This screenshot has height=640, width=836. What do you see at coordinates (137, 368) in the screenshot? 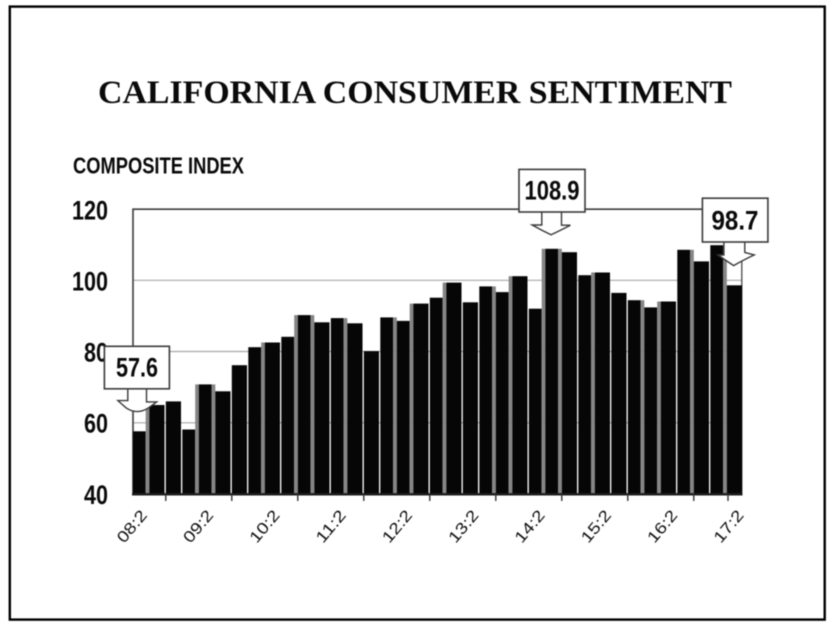
I see `svg-text: 57.6` at bounding box center [137, 368].